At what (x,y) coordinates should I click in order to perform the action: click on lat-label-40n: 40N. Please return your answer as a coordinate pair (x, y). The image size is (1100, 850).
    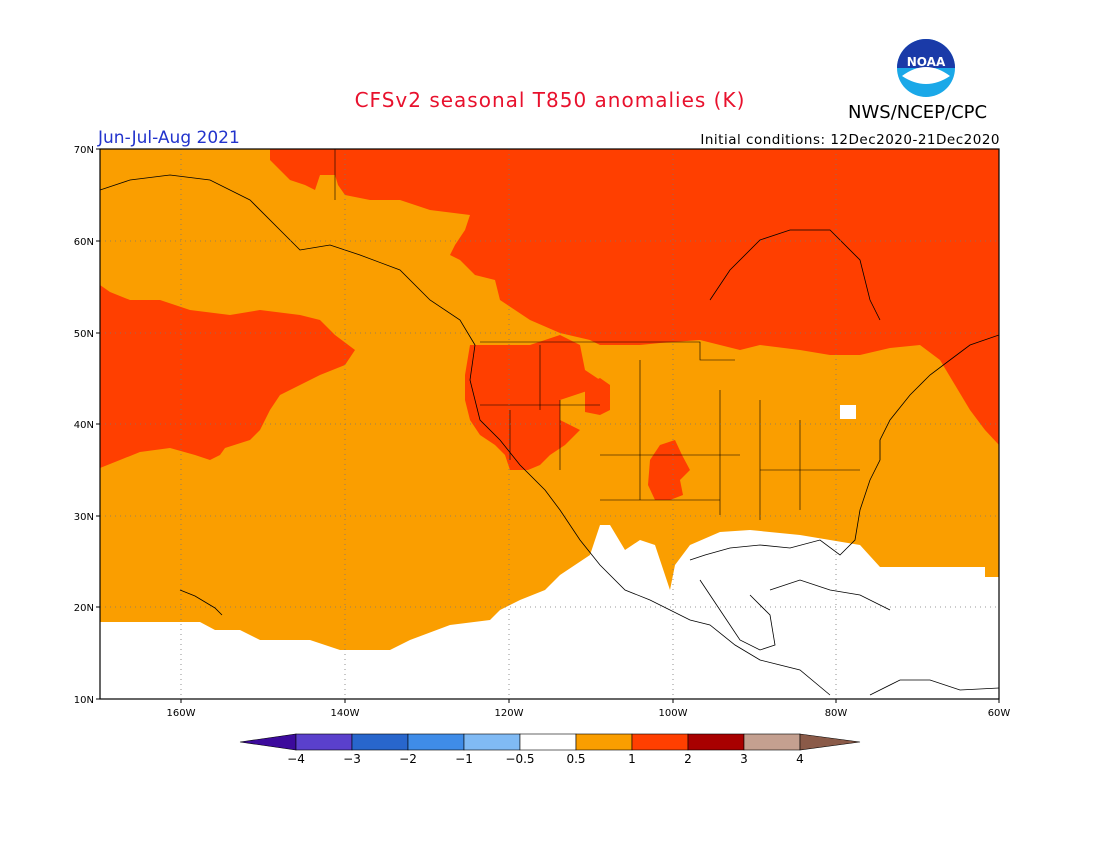
    Looking at the image, I should click on (84, 425).